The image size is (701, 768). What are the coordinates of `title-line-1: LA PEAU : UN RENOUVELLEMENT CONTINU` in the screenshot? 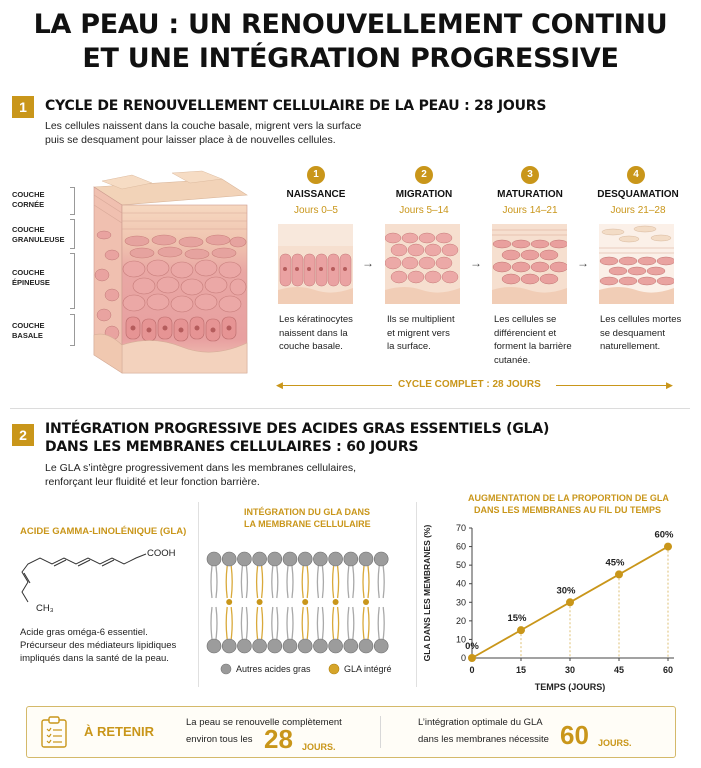 It's located at (350, 24).